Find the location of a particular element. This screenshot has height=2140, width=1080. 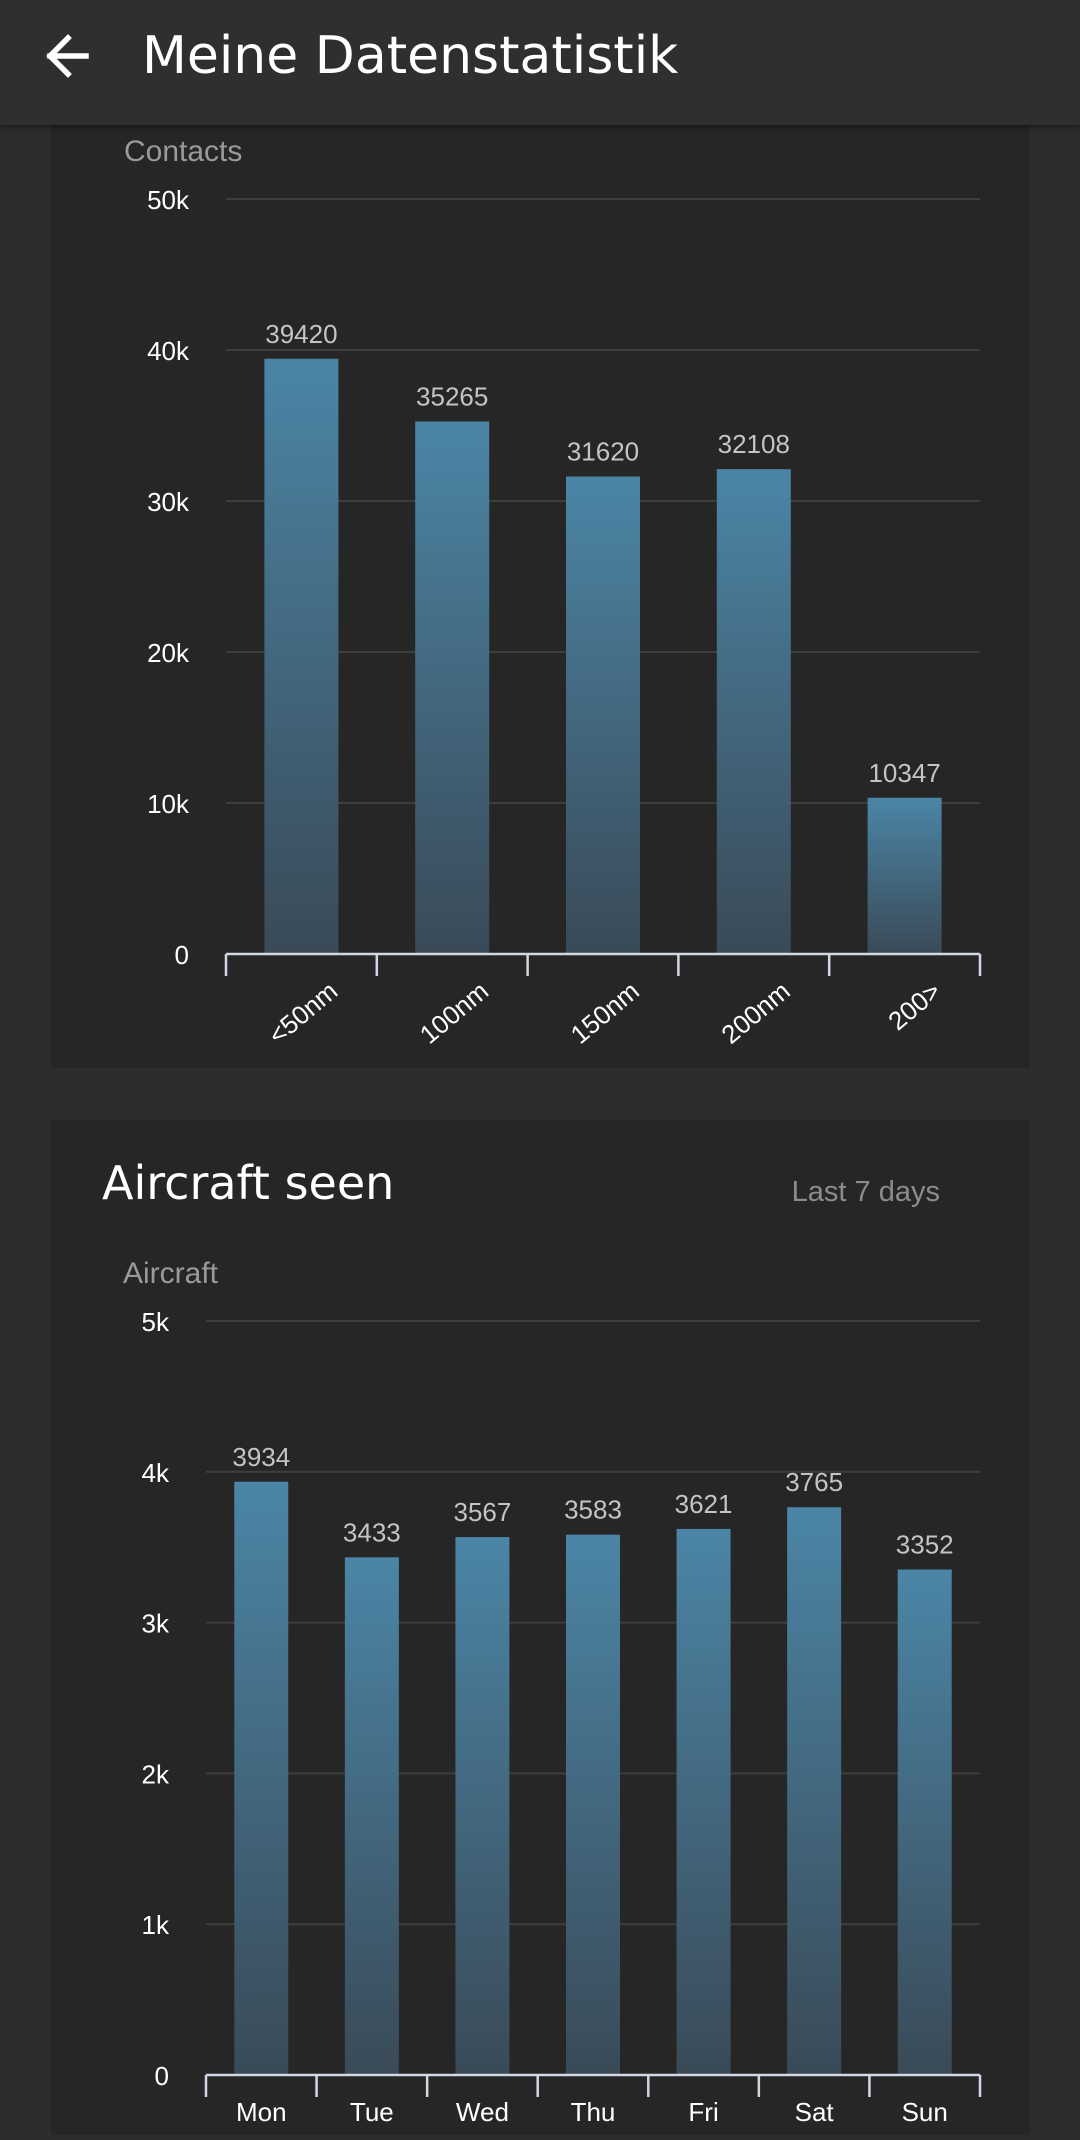

x-tick-label: Sun is located at coordinates (925, 2112).